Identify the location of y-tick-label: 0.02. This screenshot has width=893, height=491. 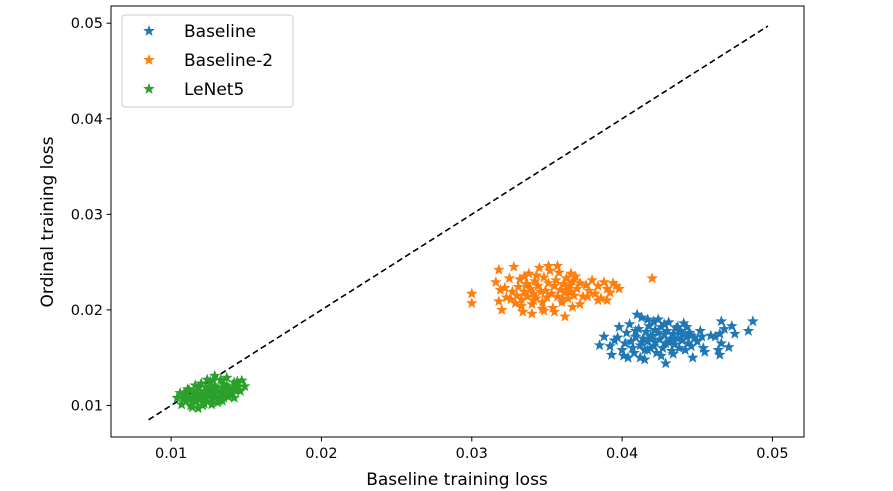
(87, 311).